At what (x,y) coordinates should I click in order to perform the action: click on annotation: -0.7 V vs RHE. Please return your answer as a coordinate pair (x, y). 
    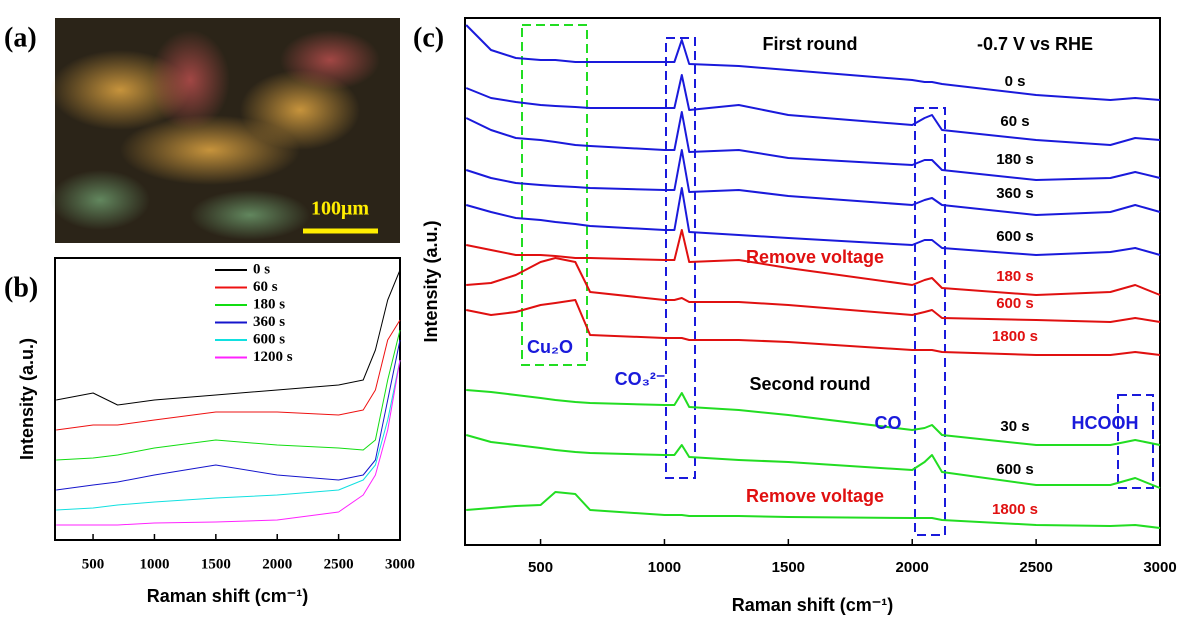
    Looking at the image, I should click on (1035, 44).